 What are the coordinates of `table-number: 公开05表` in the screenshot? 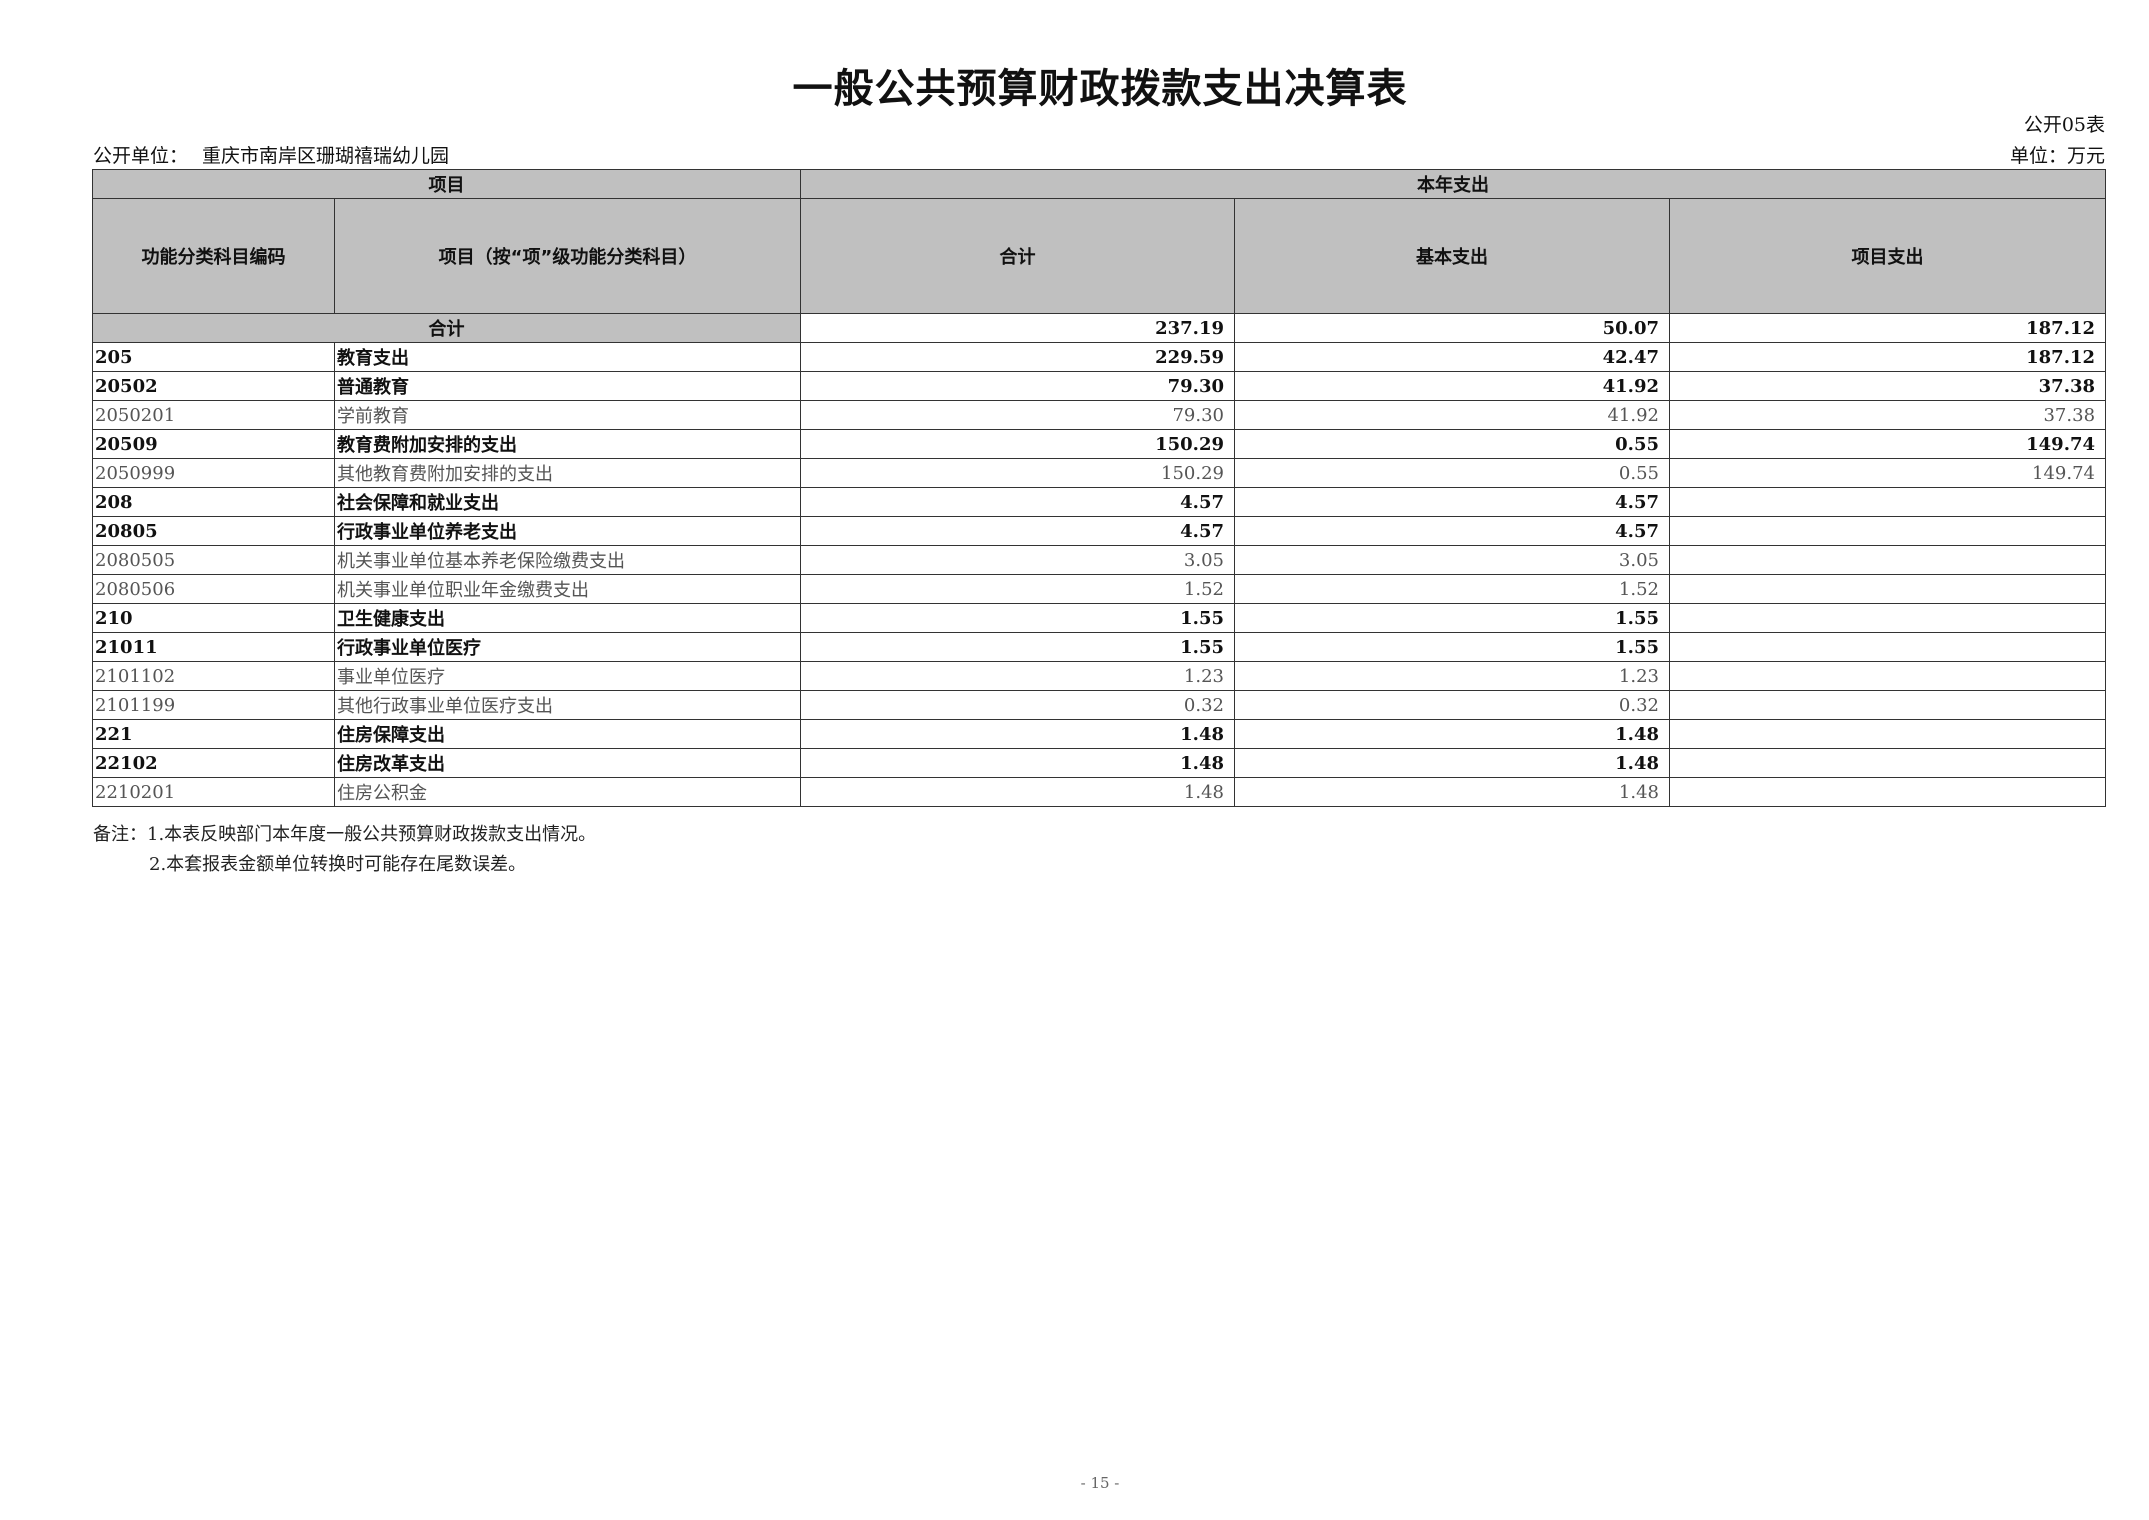 It's located at (2064, 125).